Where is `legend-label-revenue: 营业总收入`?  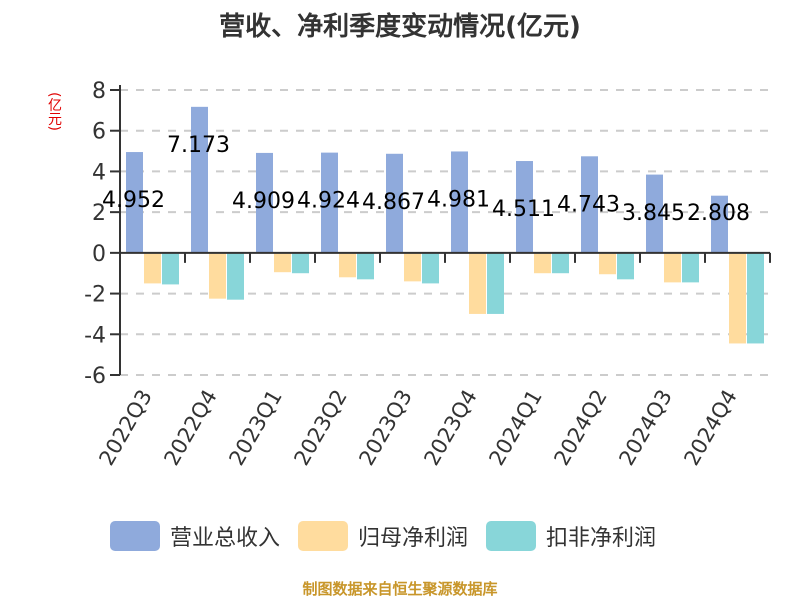
legend-label-revenue: 营业总收入 is located at coordinates (225, 538).